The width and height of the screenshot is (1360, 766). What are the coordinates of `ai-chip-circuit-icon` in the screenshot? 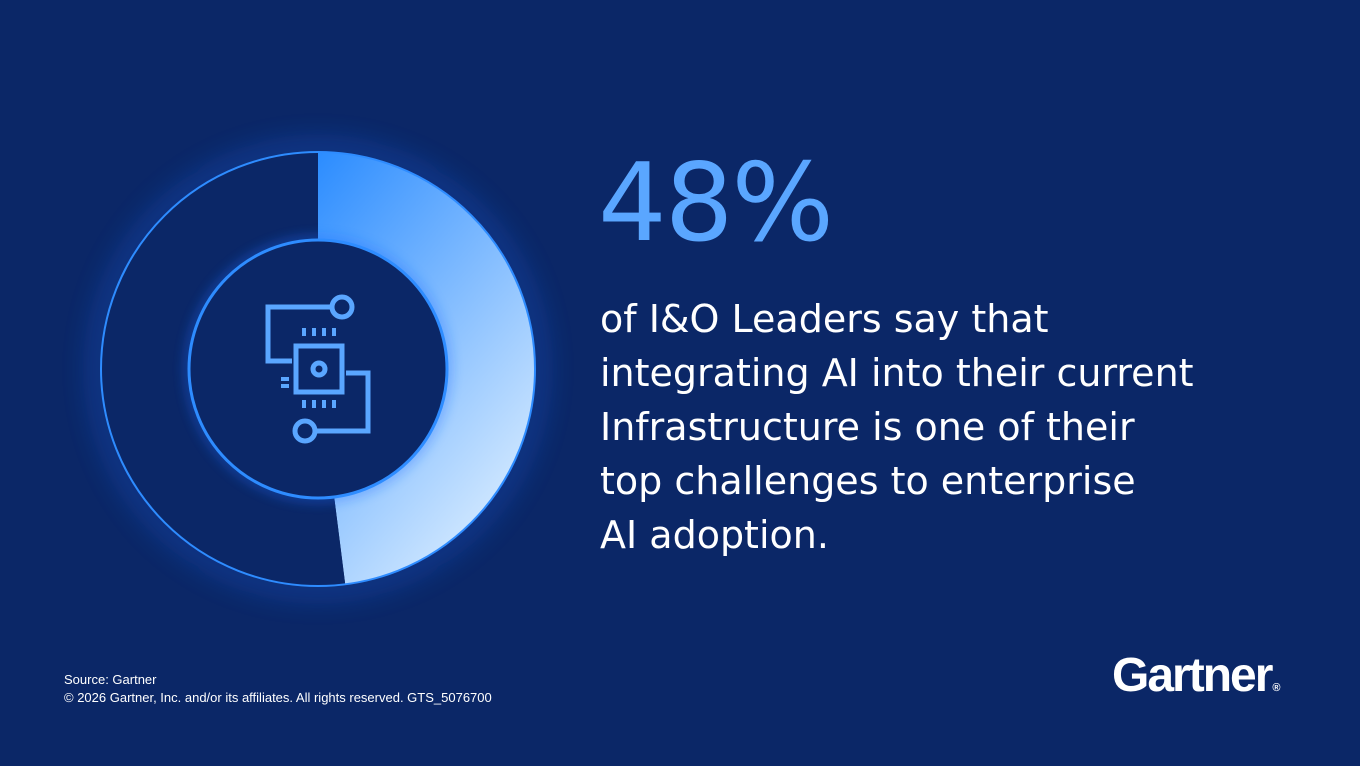 It's located at (318, 369).